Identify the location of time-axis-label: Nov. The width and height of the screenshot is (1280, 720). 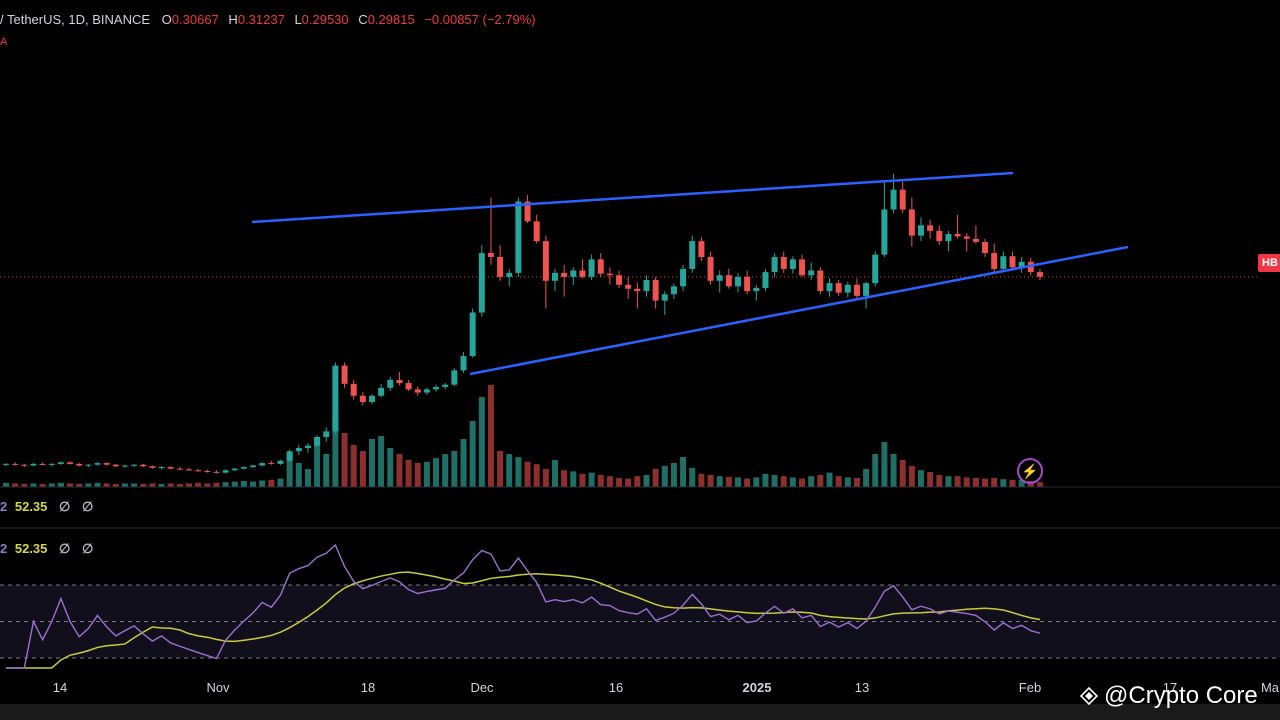
(218, 687).